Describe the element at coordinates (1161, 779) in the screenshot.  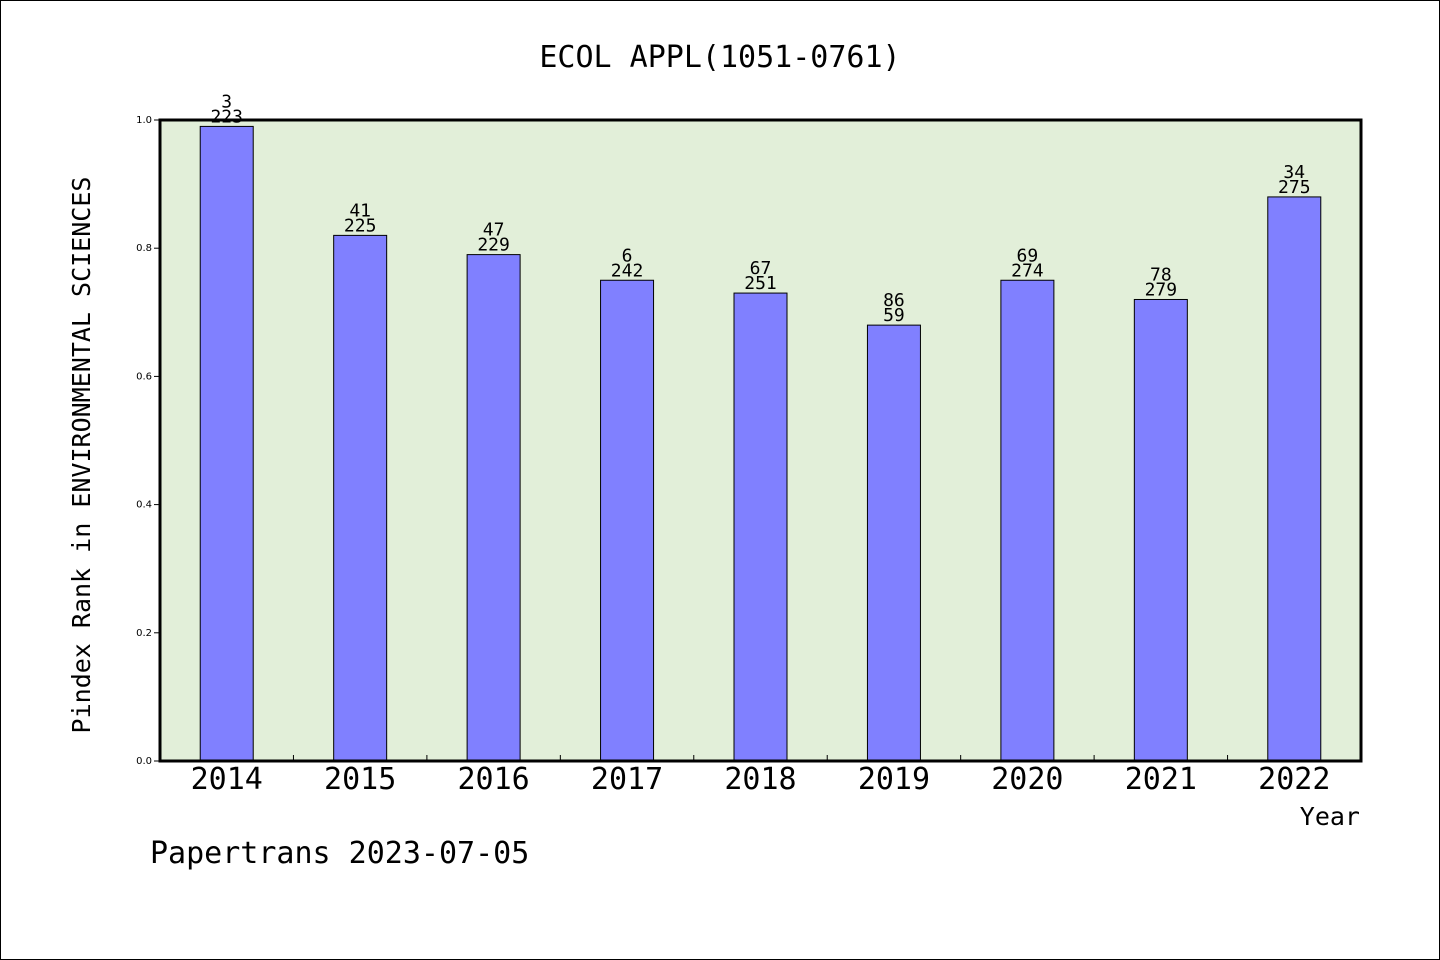
I see `x-tick-label: 2021` at that location.